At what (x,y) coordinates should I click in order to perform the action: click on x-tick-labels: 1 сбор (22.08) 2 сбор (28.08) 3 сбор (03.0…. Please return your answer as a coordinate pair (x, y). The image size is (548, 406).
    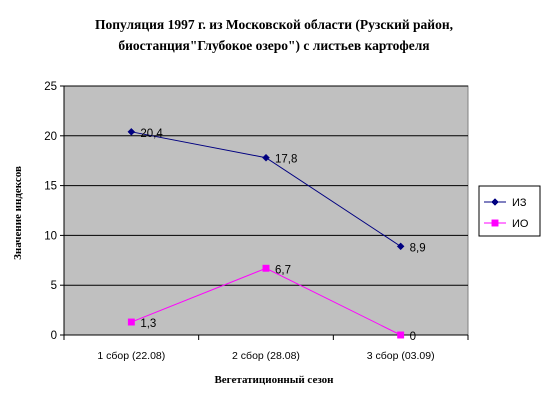
    Looking at the image, I should click on (265, 356).